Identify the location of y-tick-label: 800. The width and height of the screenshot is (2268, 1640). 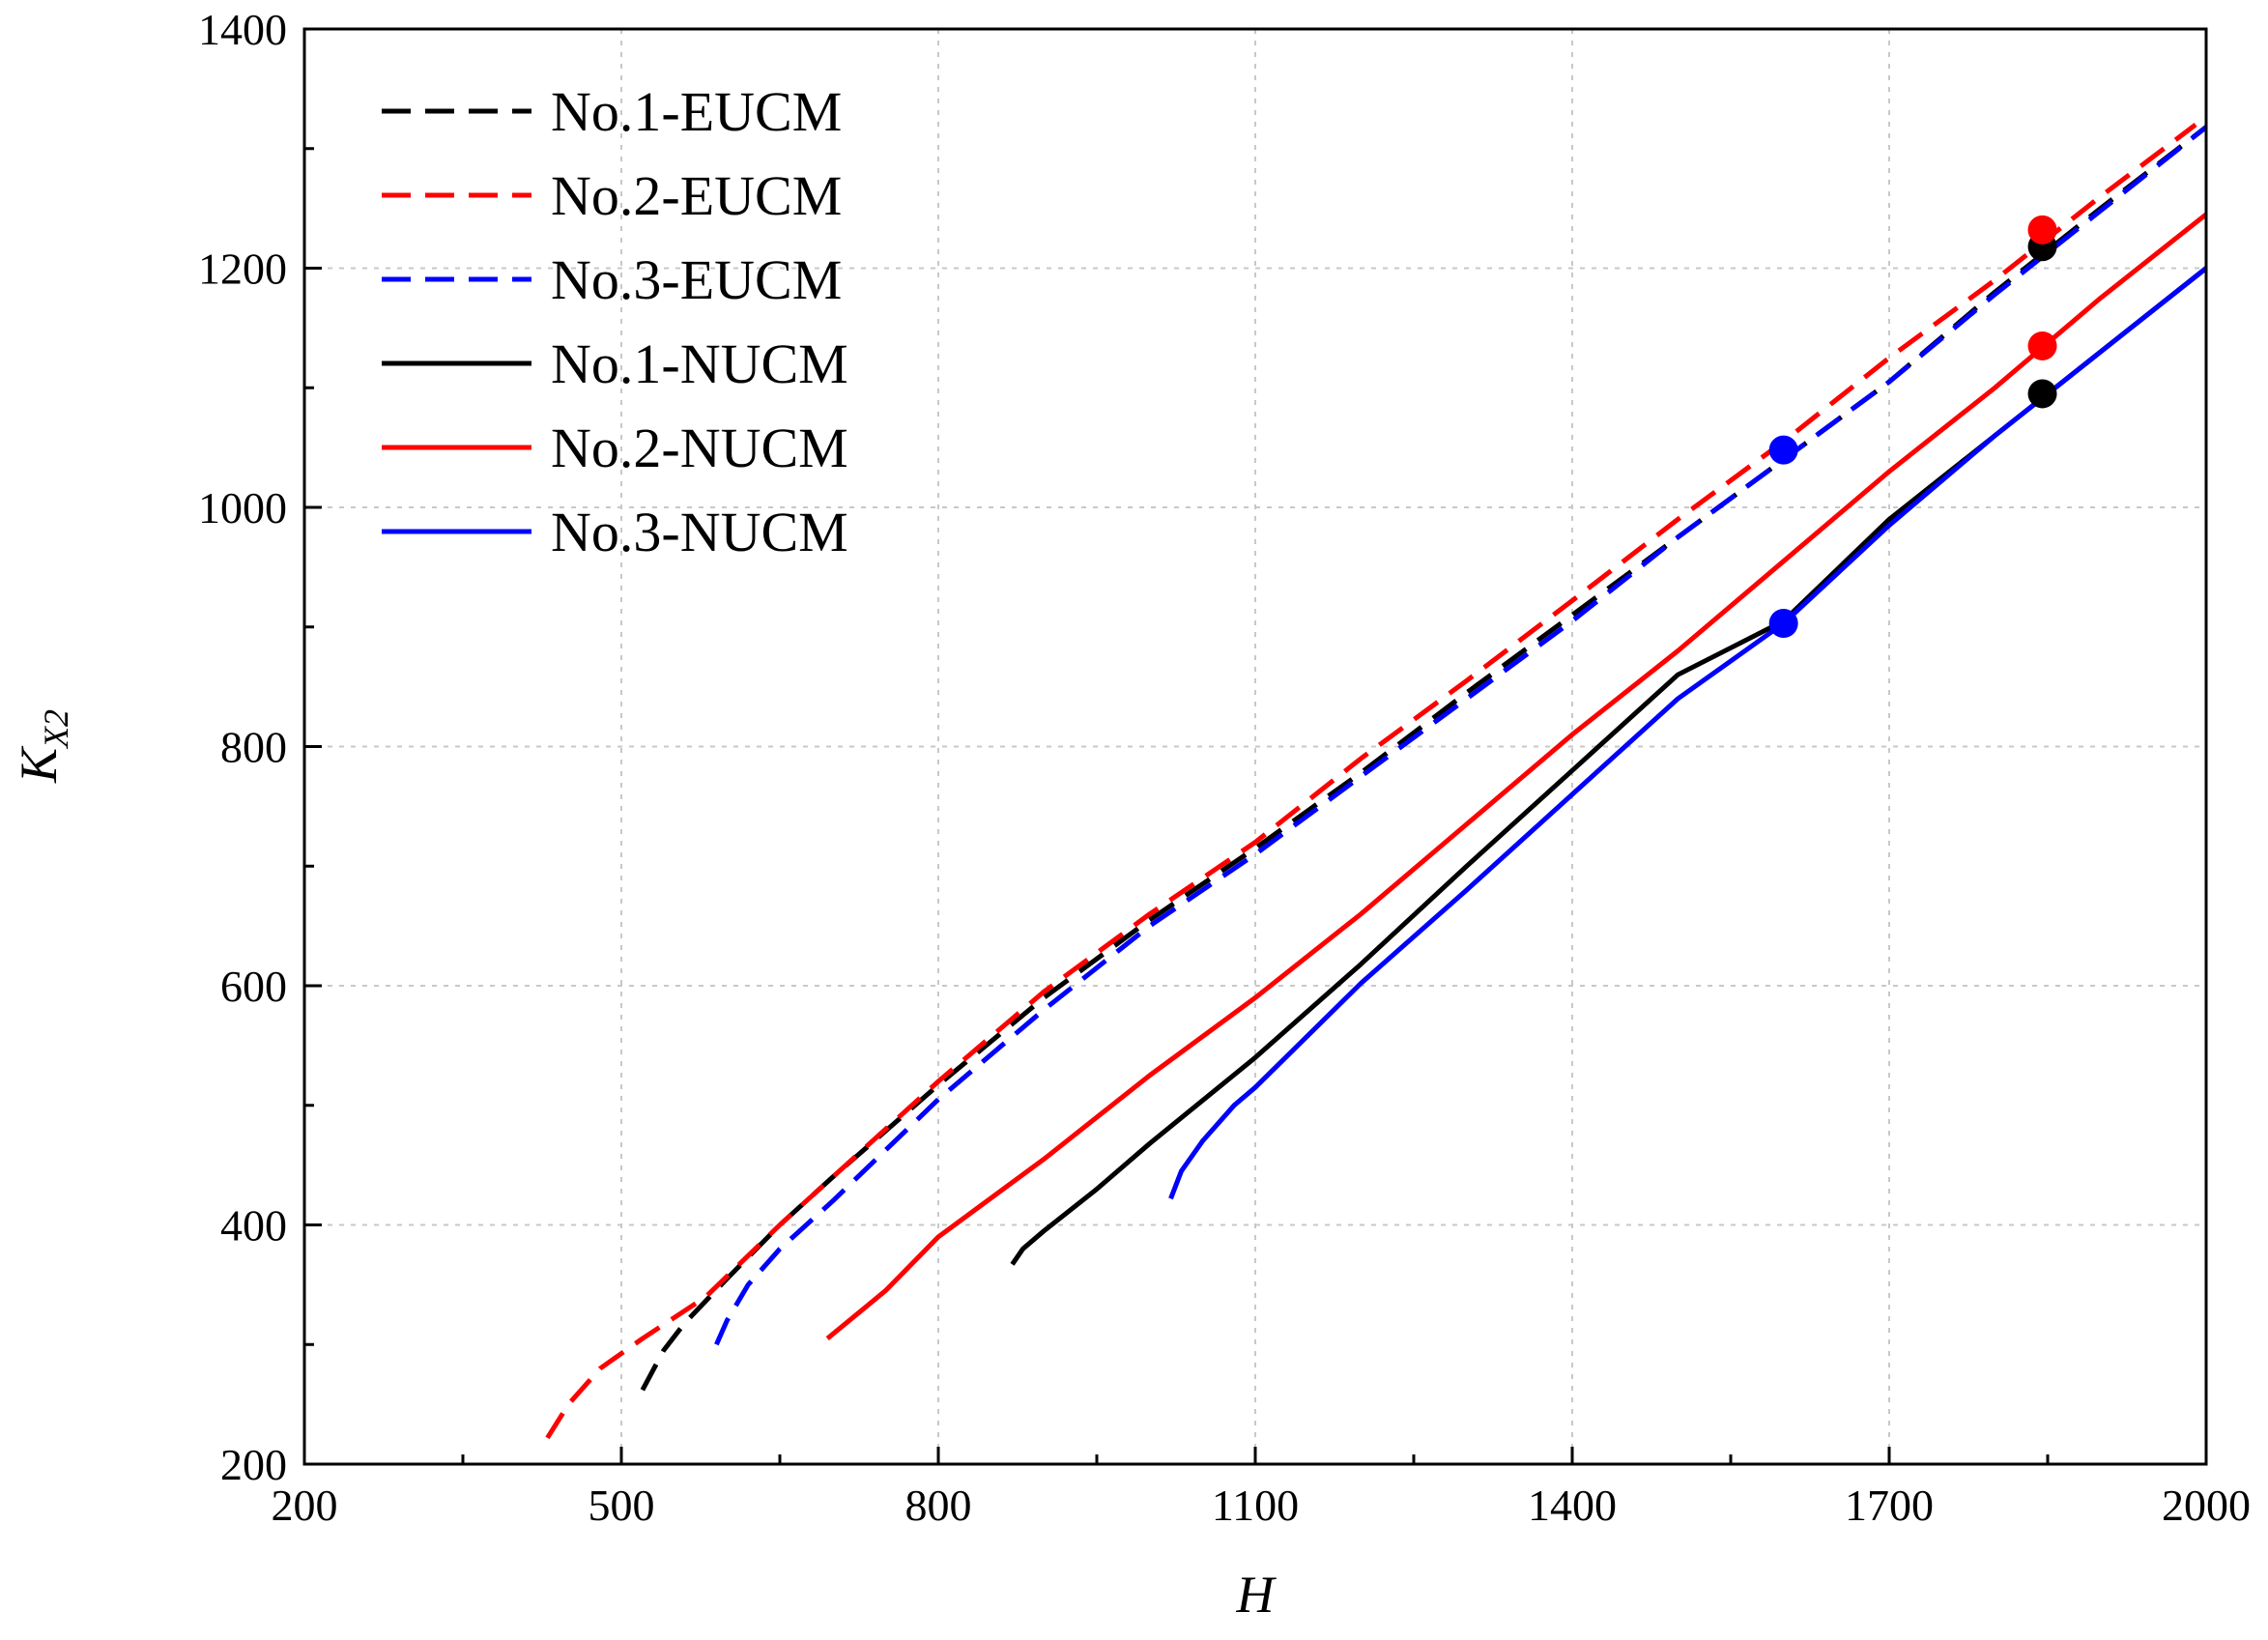
(253, 747).